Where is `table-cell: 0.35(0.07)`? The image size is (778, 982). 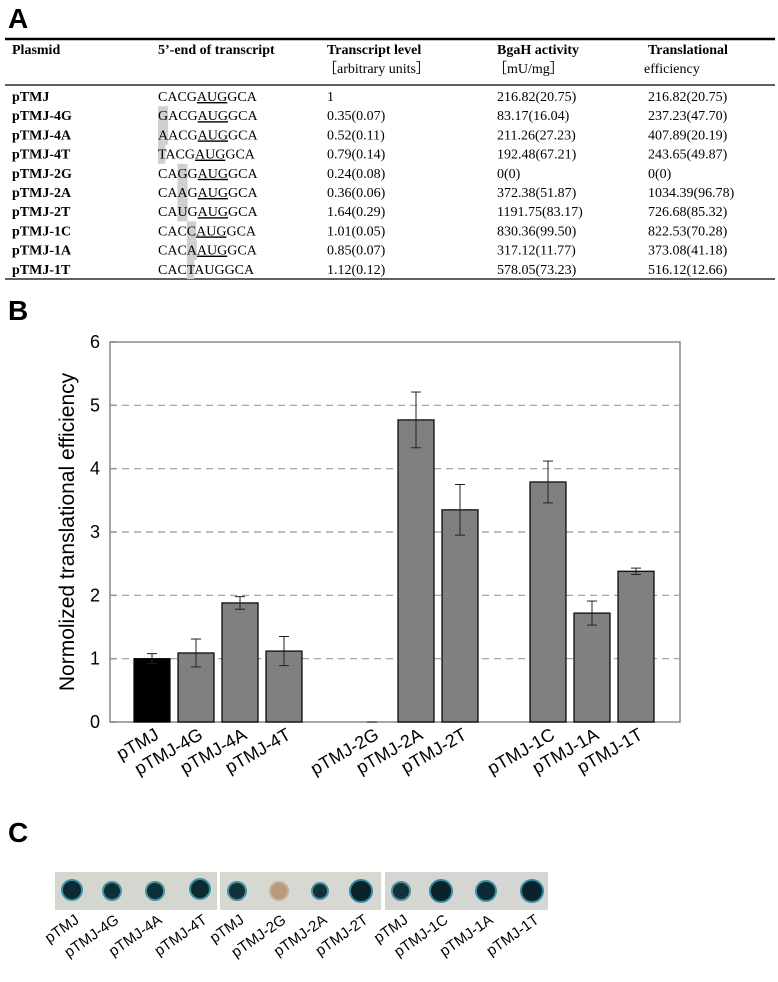
table-cell: 0.35(0.07) is located at coordinates (356, 116).